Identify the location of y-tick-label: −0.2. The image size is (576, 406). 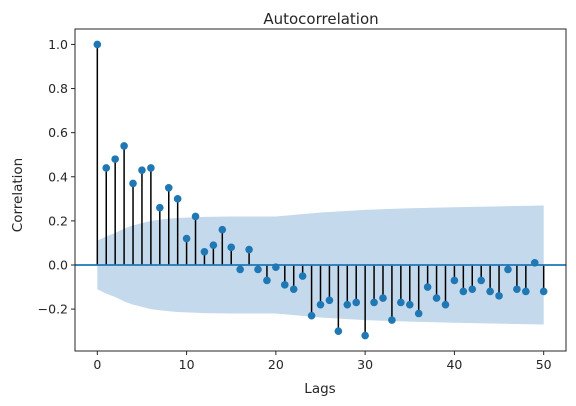
(53, 309).